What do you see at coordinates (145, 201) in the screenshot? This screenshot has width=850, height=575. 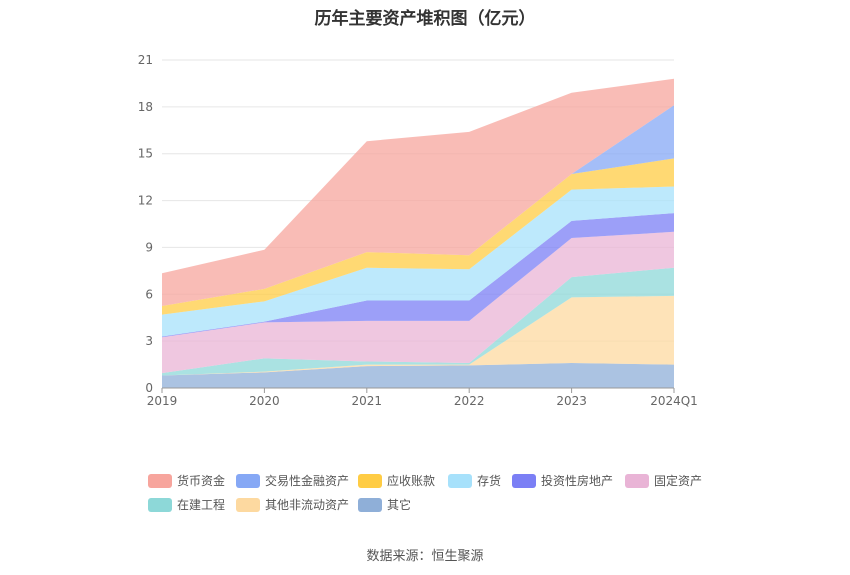 I see `y-tick-label: 12` at bounding box center [145, 201].